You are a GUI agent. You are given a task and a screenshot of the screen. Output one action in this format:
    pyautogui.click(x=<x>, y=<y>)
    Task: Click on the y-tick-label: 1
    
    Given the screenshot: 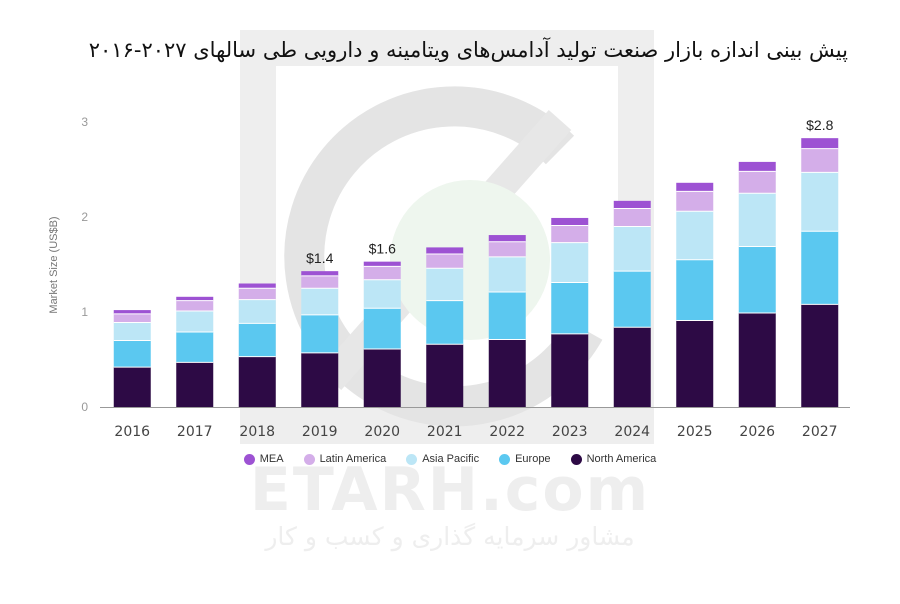 What is the action you would take?
    pyautogui.click(x=84, y=312)
    